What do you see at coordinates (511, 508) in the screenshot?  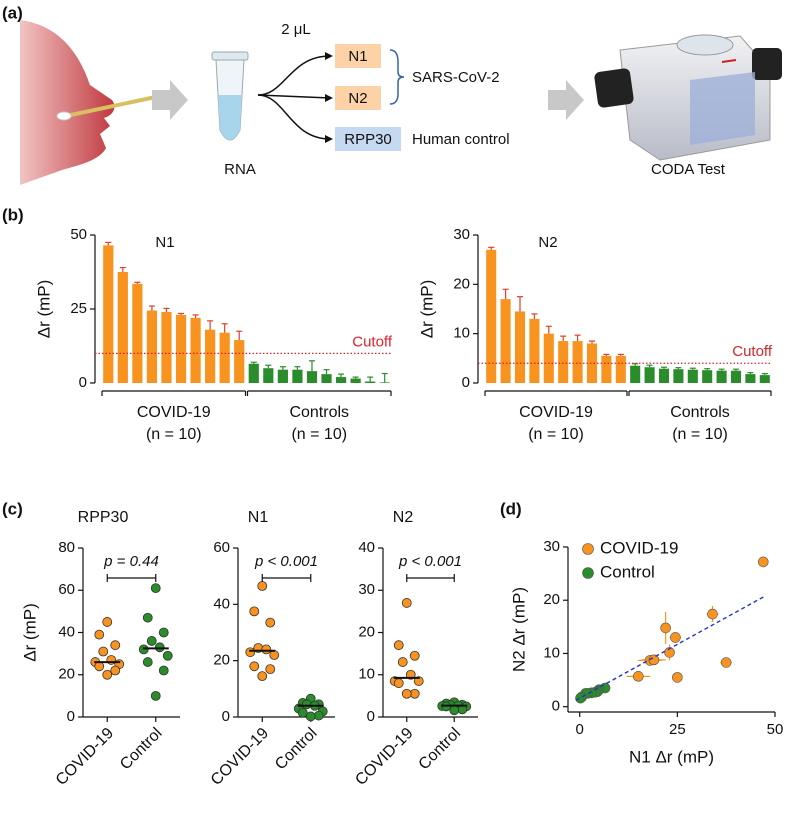 I see `panel-label: (d)` at bounding box center [511, 508].